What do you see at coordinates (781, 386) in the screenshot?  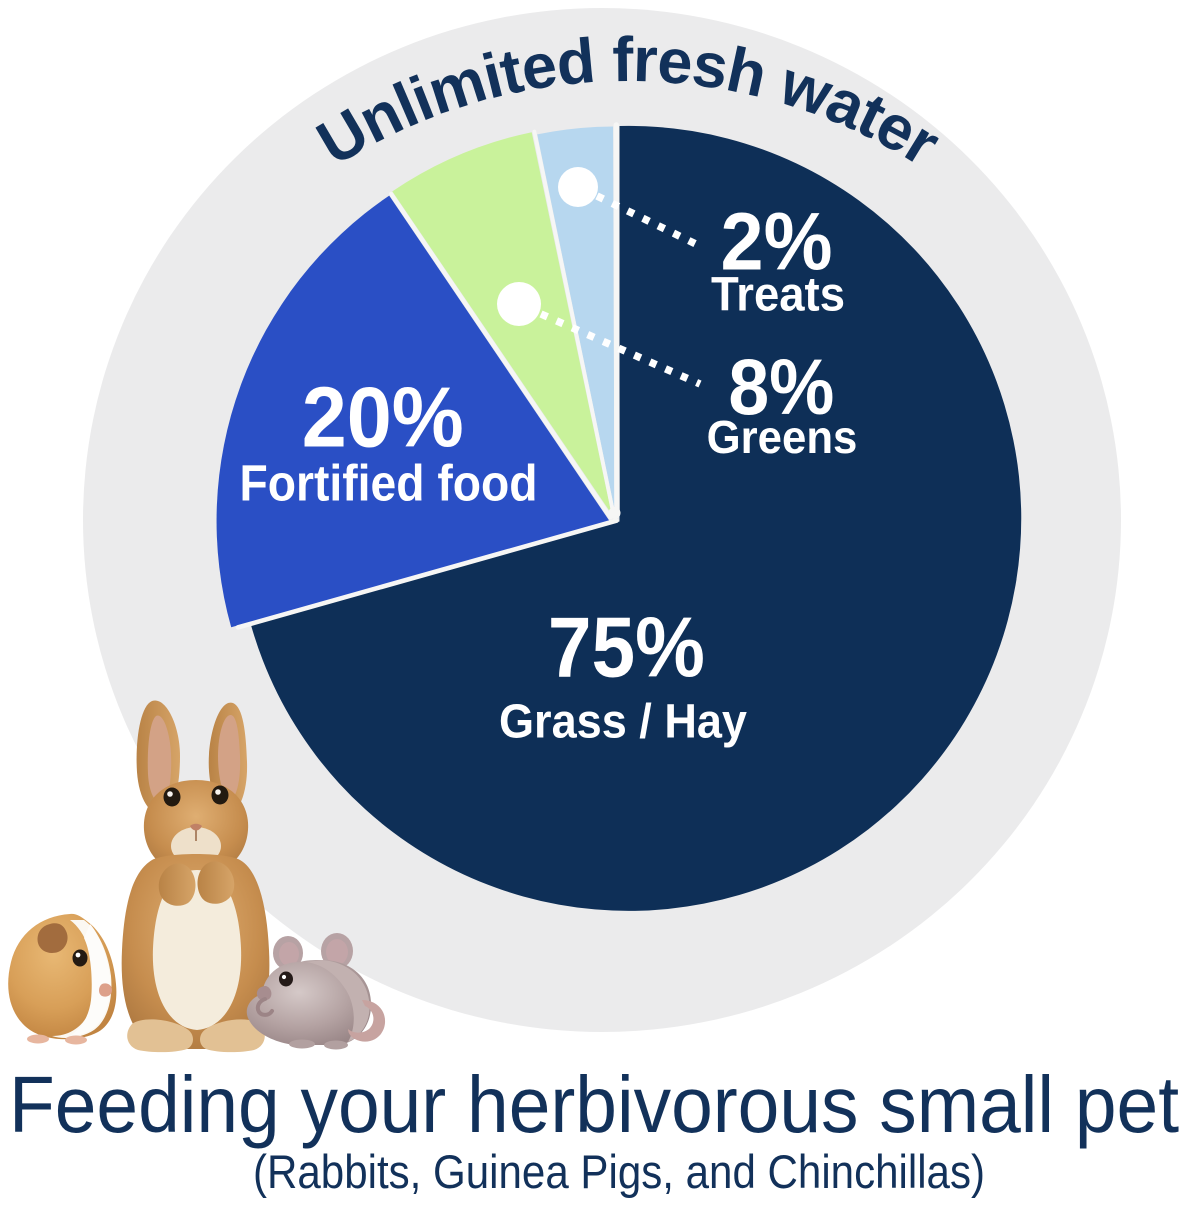 I see `svg-text: 8%` at bounding box center [781, 386].